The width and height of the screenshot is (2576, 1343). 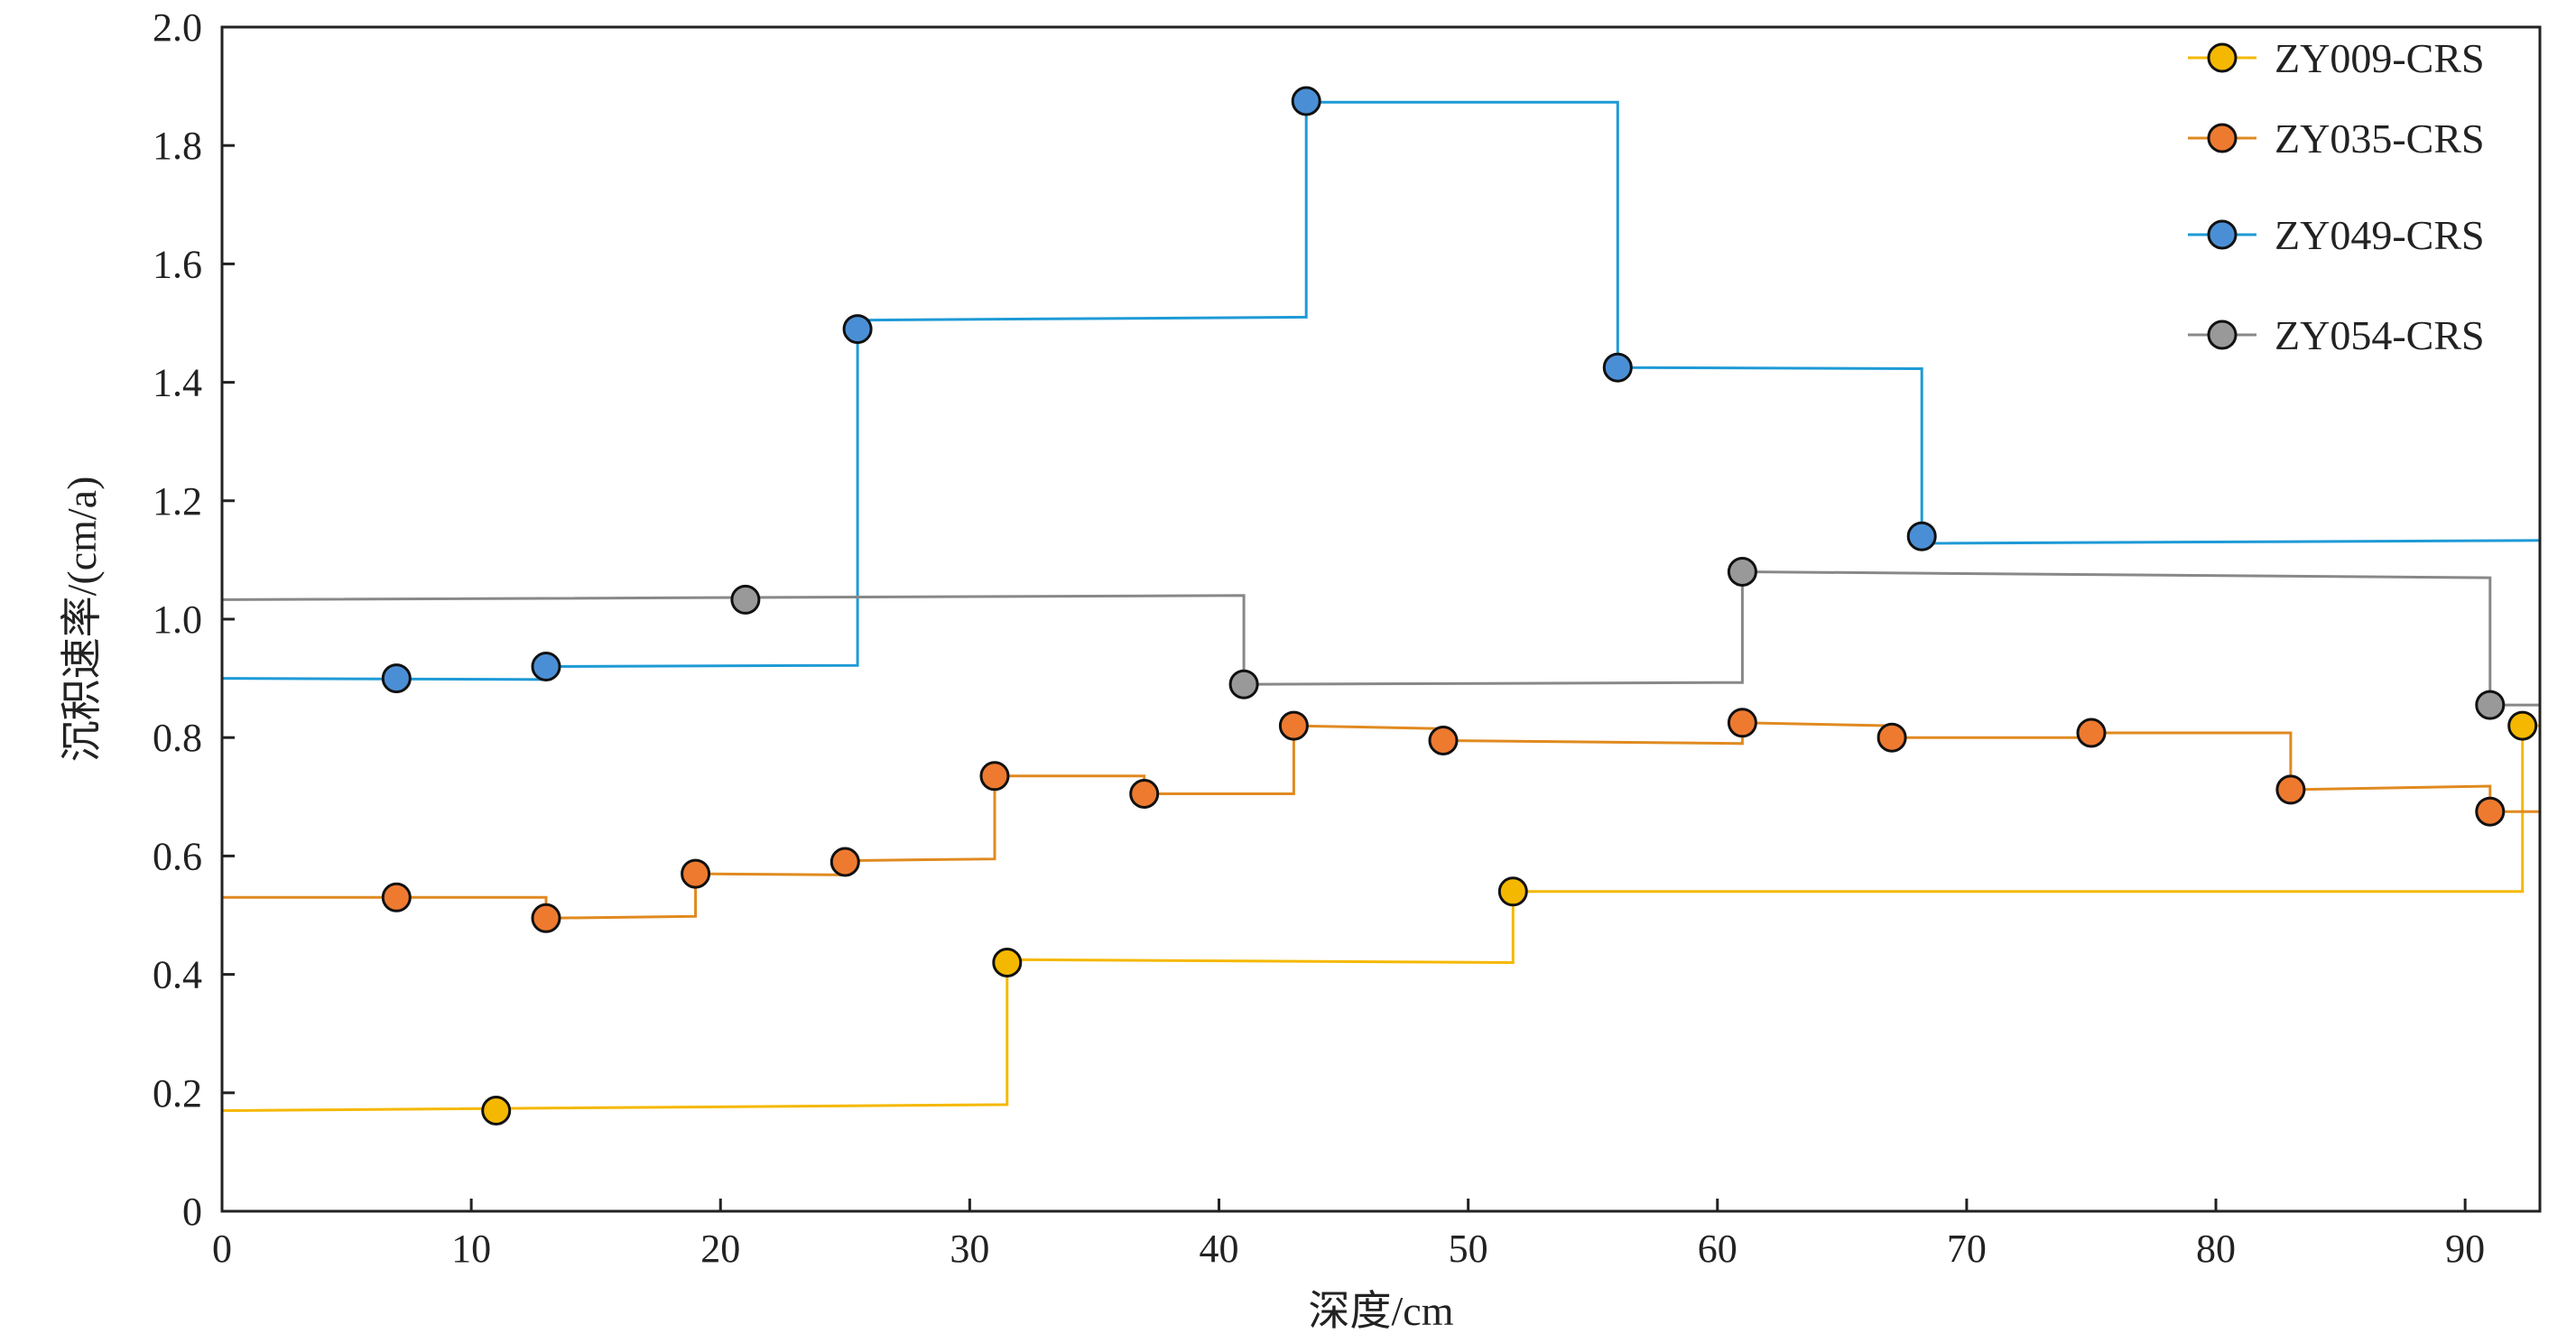 I want to click on y-tick-label: 0.6, so click(x=177, y=856).